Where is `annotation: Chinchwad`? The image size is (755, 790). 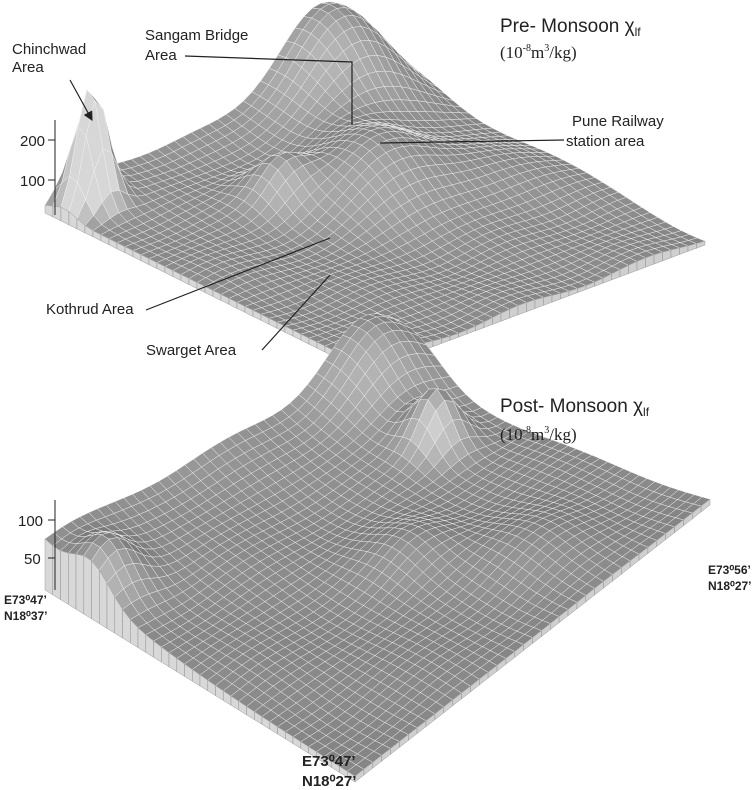 annotation: Chinchwad is located at coordinates (49, 49).